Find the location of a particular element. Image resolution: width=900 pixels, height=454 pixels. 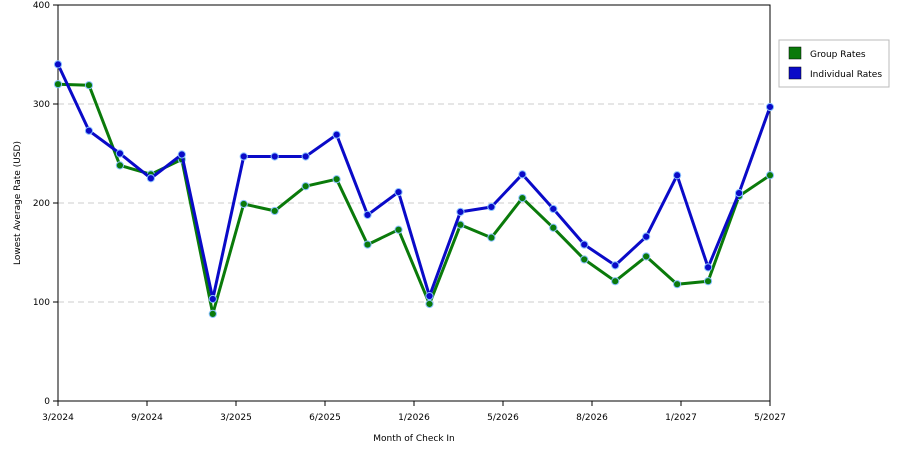

x-tick-label: 3/2024 is located at coordinates (58, 418).